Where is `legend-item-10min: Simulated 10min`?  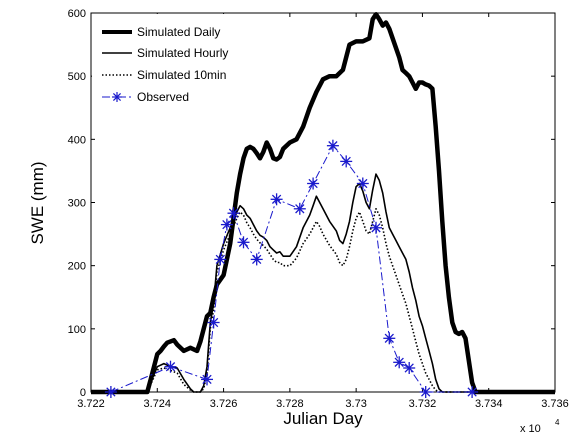 legend-item-10min: Simulated 10min is located at coordinates (164, 75).